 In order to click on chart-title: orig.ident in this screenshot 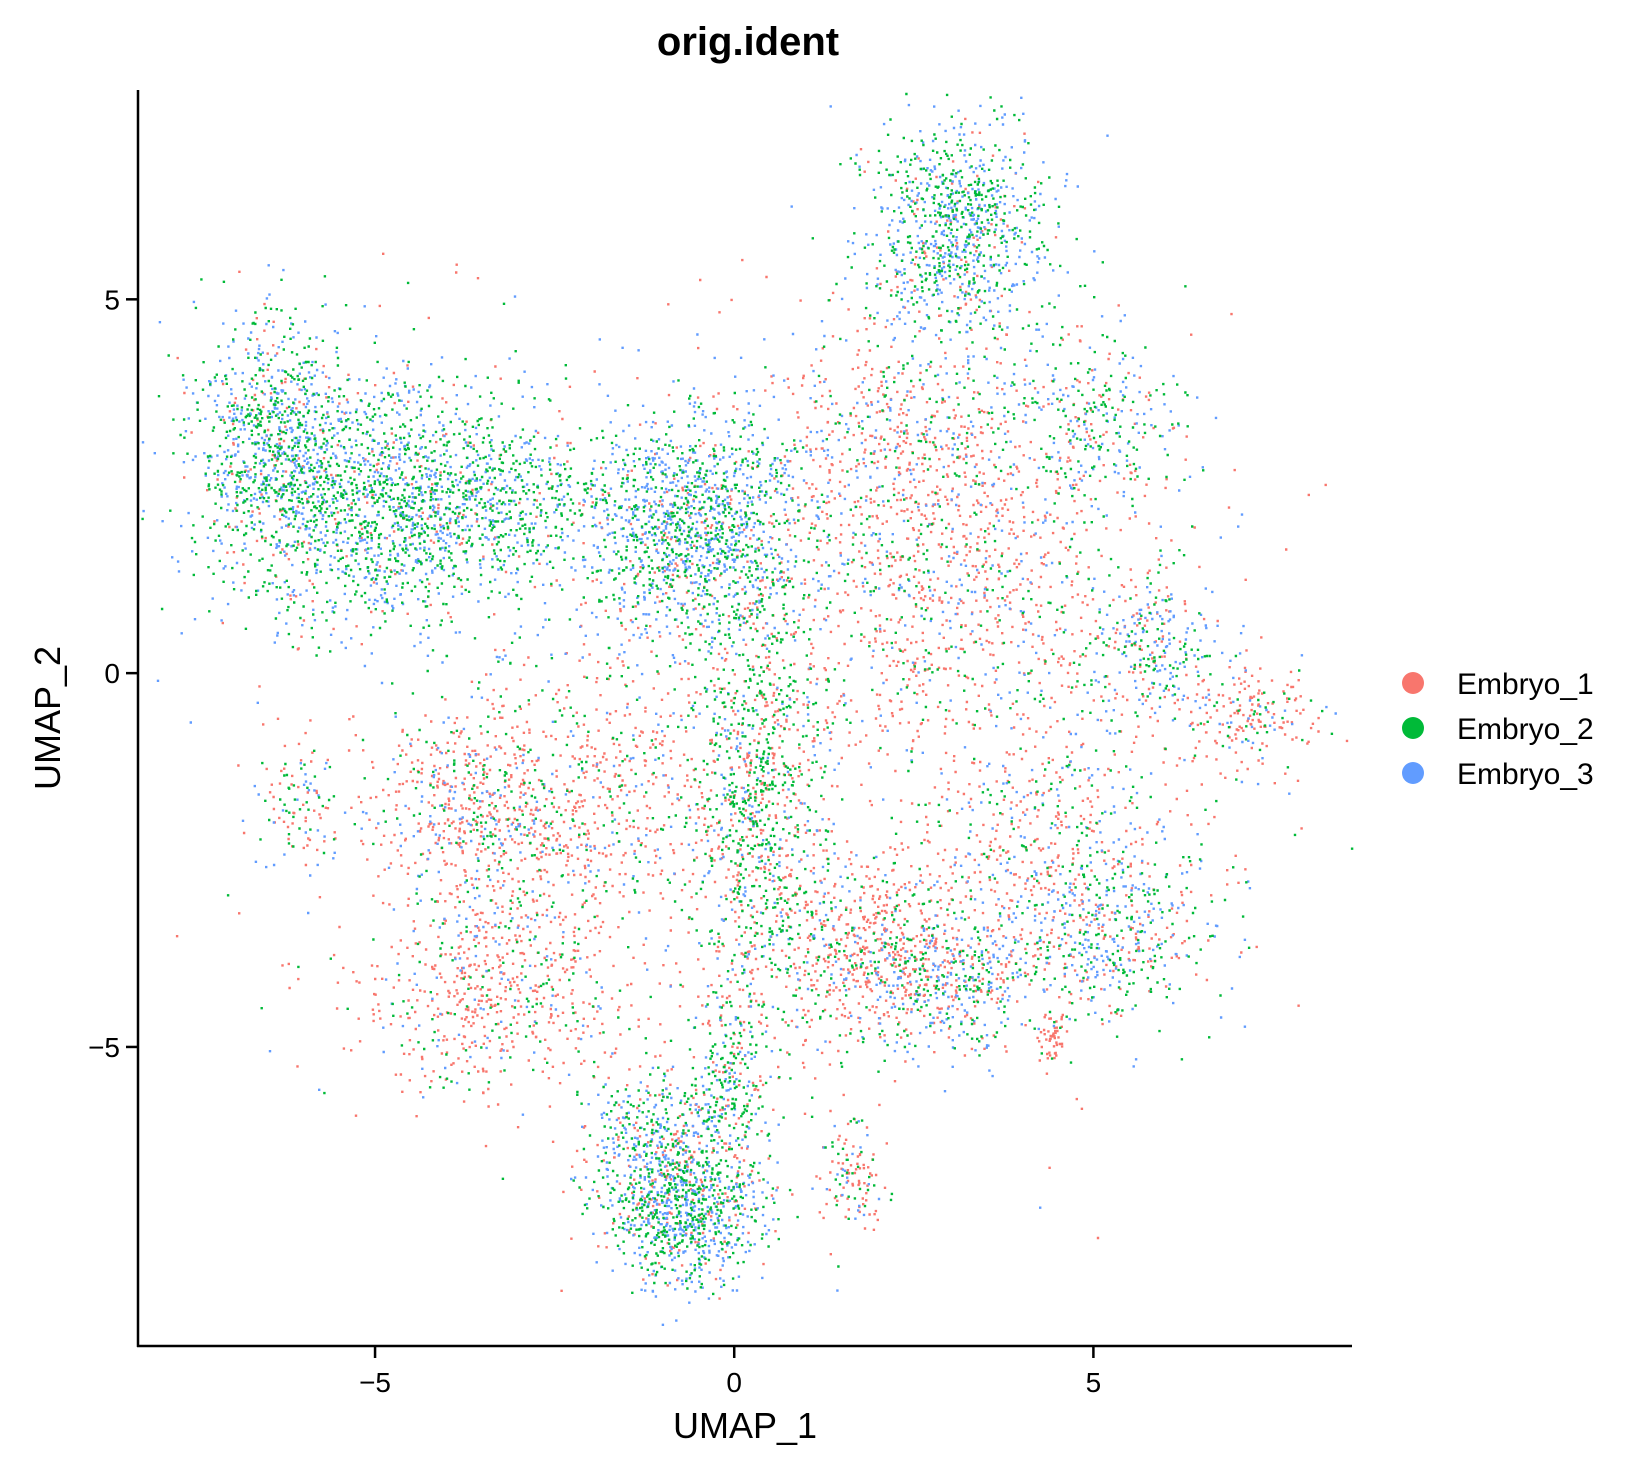, I will do `click(748, 42)`.